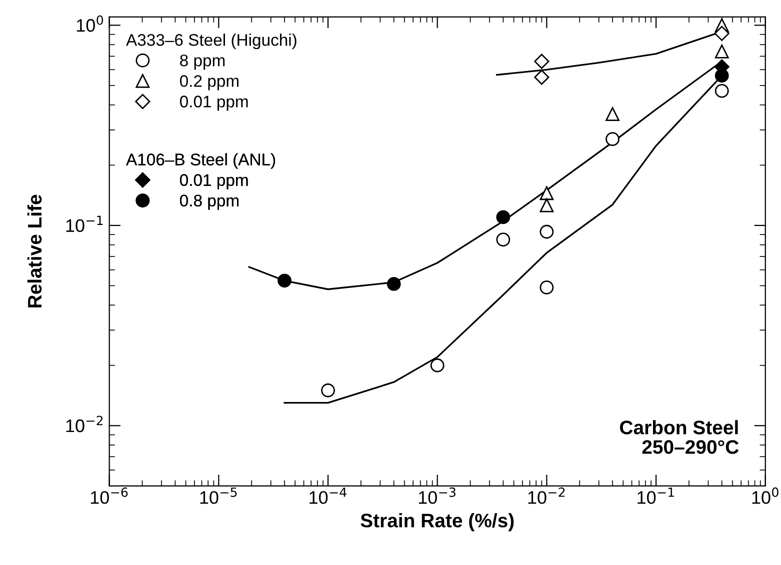  What do you see at coordinates (328, 496) in the screenshot?
I see `x-tick-label: 10$^{−4}$` at bounding box center [328, 496].